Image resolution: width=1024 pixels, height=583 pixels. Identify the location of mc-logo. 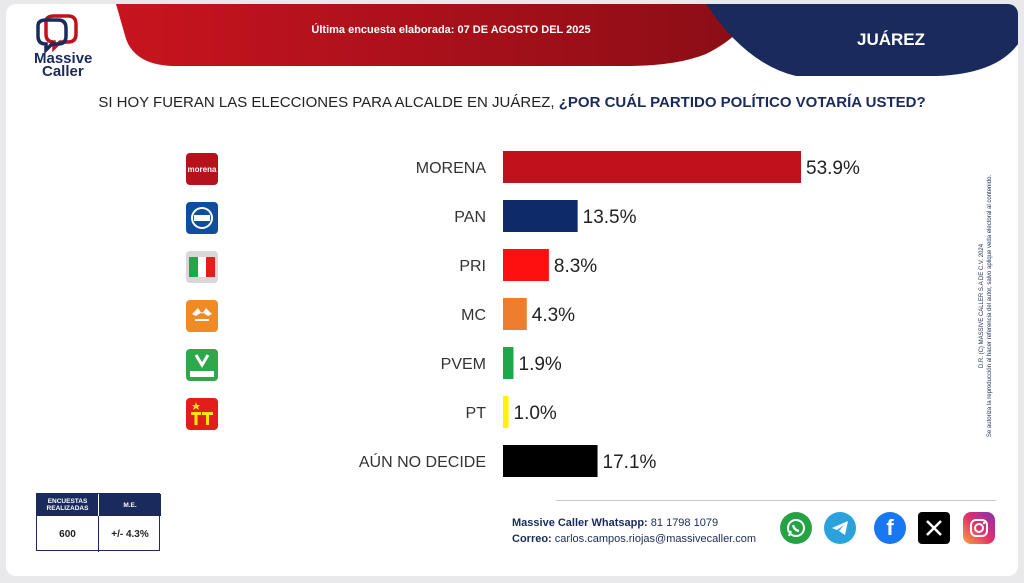
(202, 316).